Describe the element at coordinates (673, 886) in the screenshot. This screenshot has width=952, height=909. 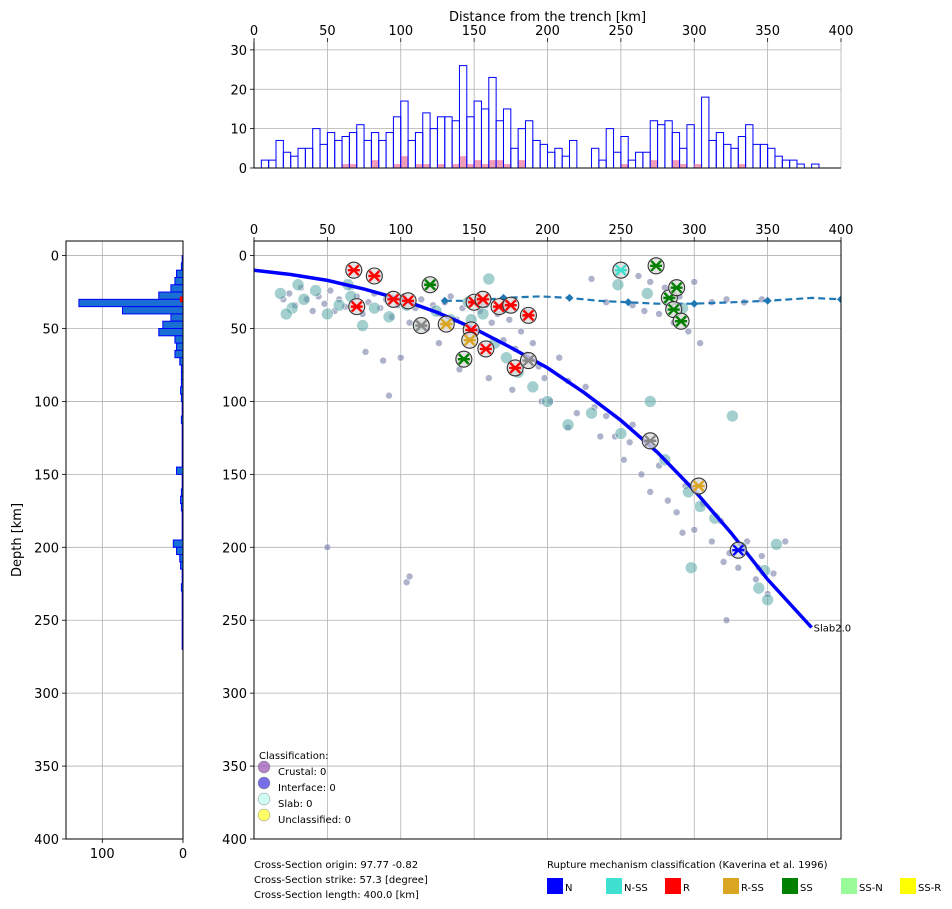
I see `mechanism-swatch` at that location.